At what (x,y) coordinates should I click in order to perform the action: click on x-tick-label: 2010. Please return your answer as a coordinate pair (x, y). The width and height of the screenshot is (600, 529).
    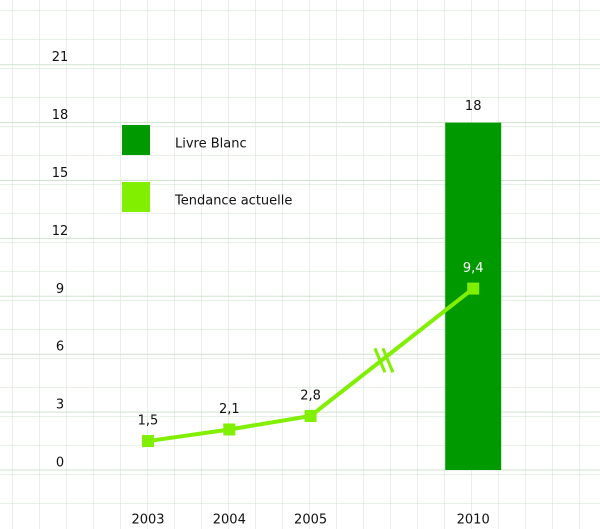
    Looking at the image, I should click on (473, 520).